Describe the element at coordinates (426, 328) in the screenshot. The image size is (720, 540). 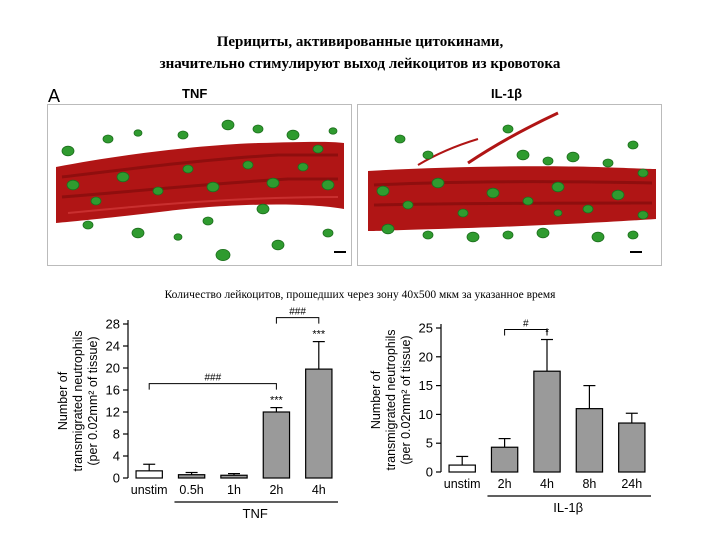
I see `y-tick-label: 25` at that location.